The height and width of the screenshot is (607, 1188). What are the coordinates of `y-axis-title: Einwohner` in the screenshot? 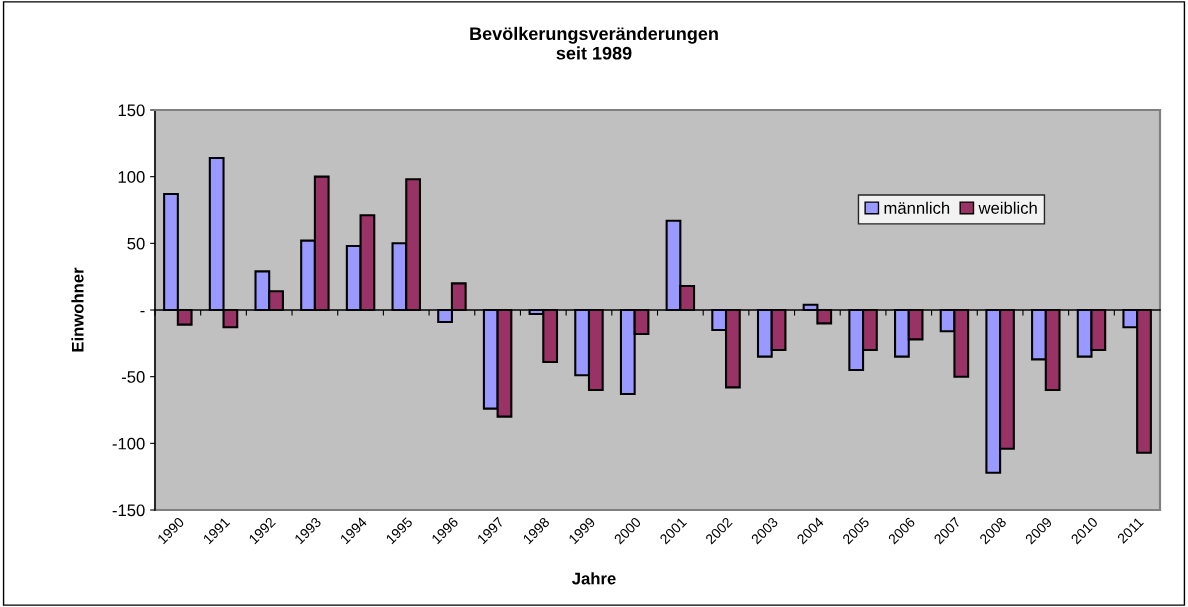 It's located at (77, 309).